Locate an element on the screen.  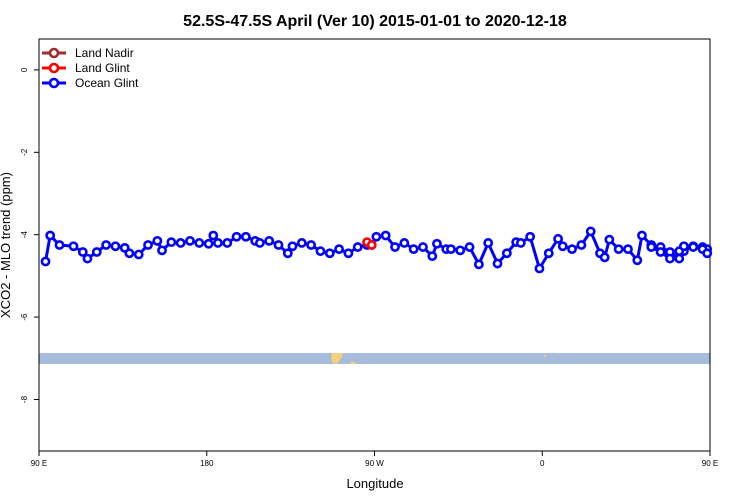
legend-item: Land Nadir is located at coordinates (88, 53).